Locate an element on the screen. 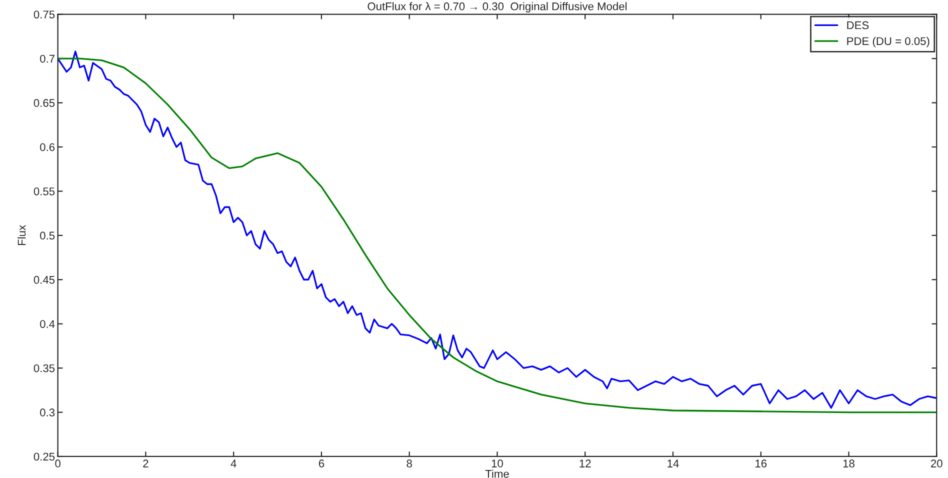 Image resolution: width=948 pixels, height=478 pixels. x-tick-label: 8 is located at coordinates (409, 464).